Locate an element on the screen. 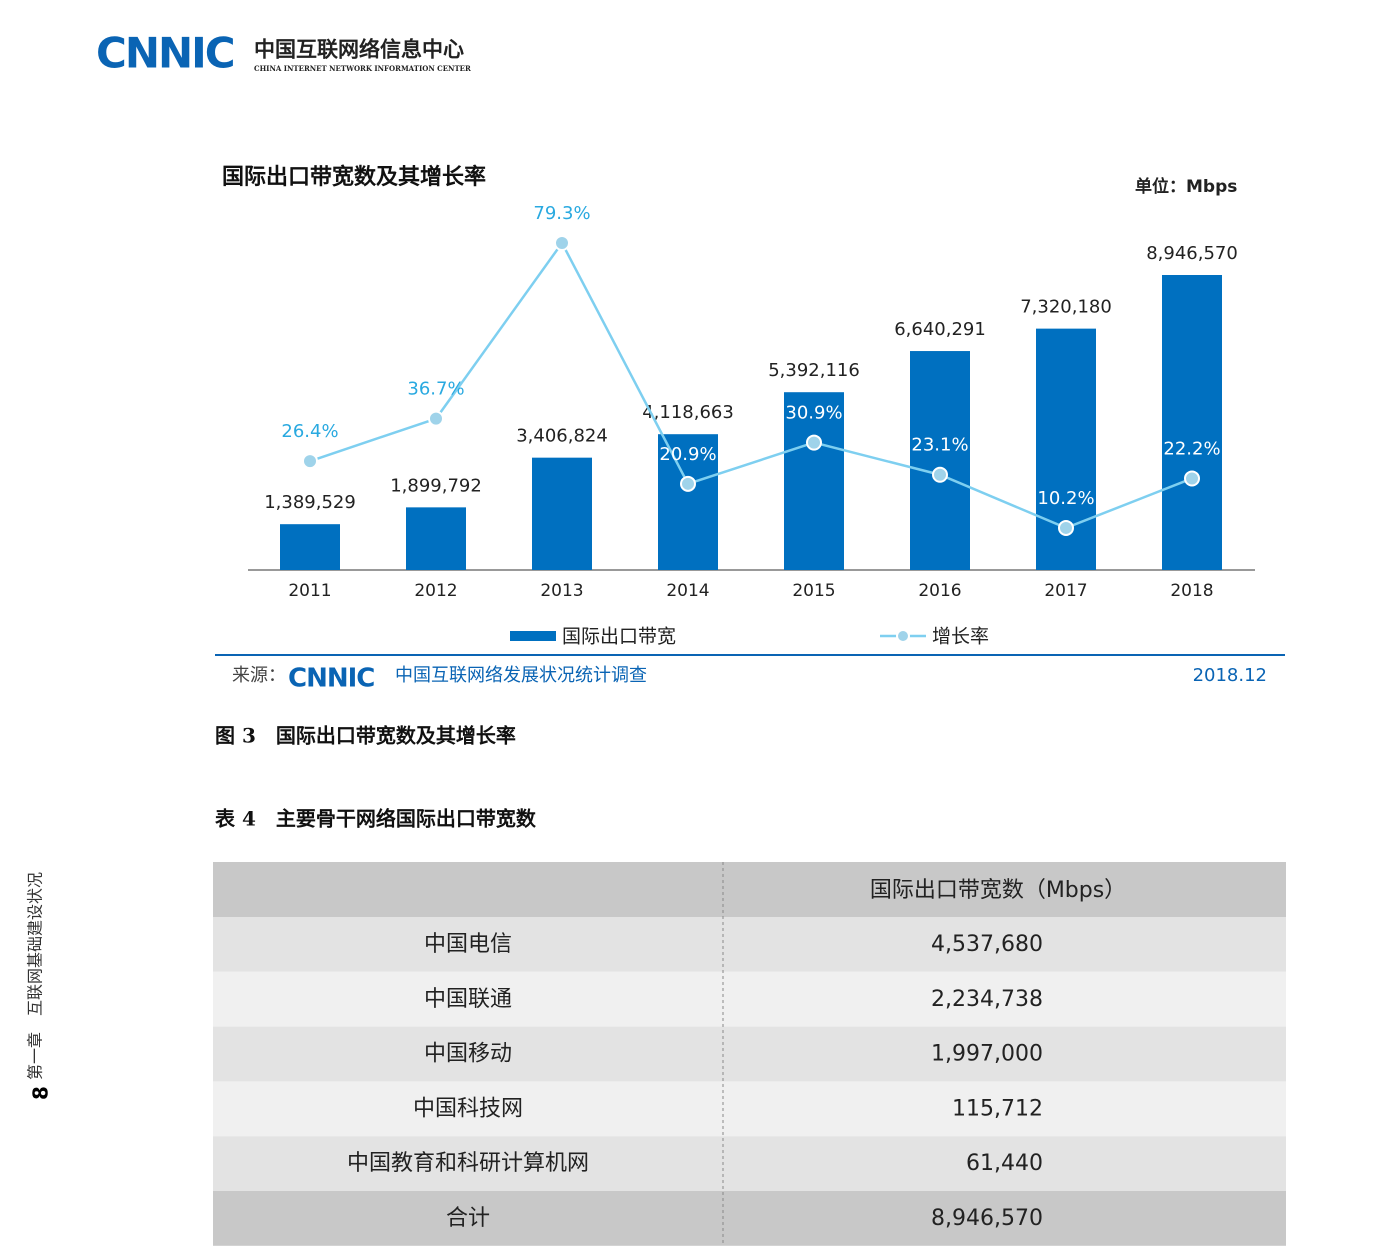  x-tick-label: 2016 is located at coordinates (939, 591).